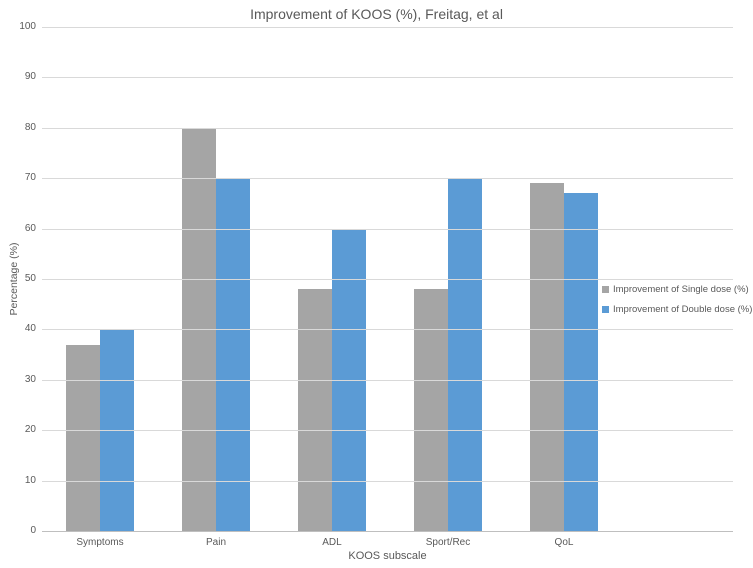 This screenshot has width=753, height=568. Describe the element at coordinates (681, 289) in the screenshot. I see `legend-label-single-dose: Improvement of Single dose (%)` at that location.